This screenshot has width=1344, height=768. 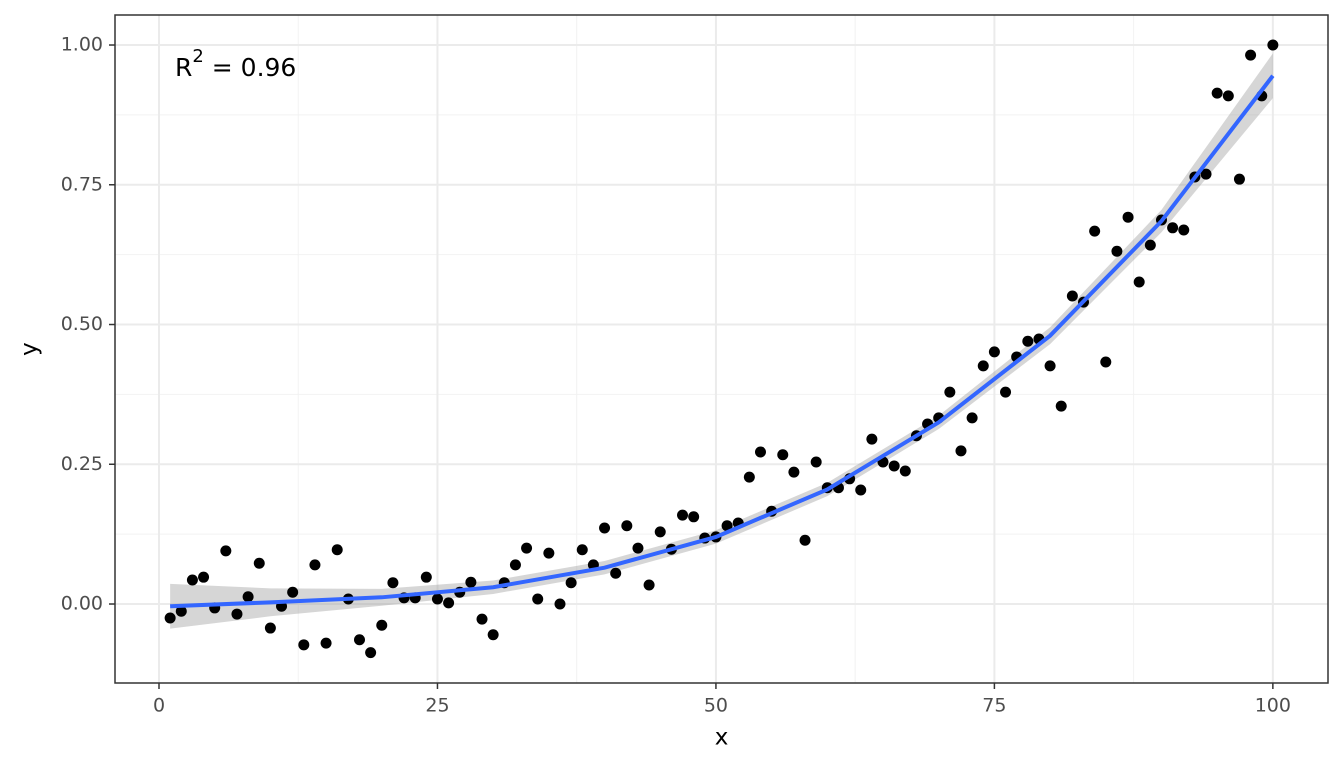 I want to click on annotation-base: R, so click(x=183, y=67).